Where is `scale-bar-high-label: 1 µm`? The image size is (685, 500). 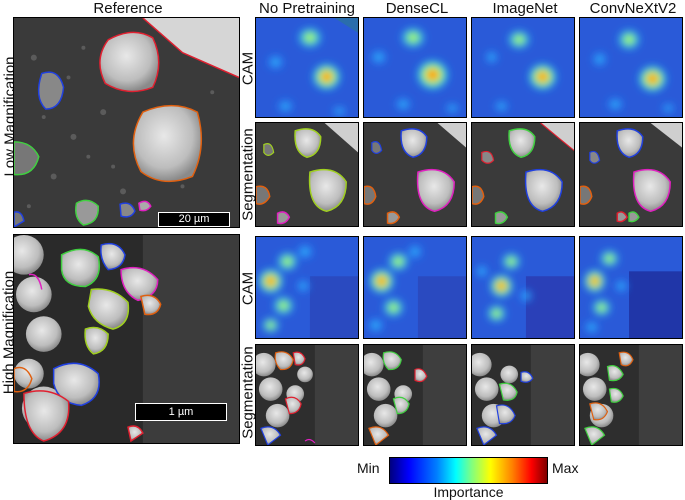 scale-bar-high-label: 1 µm is located at coordinates (181, 412).